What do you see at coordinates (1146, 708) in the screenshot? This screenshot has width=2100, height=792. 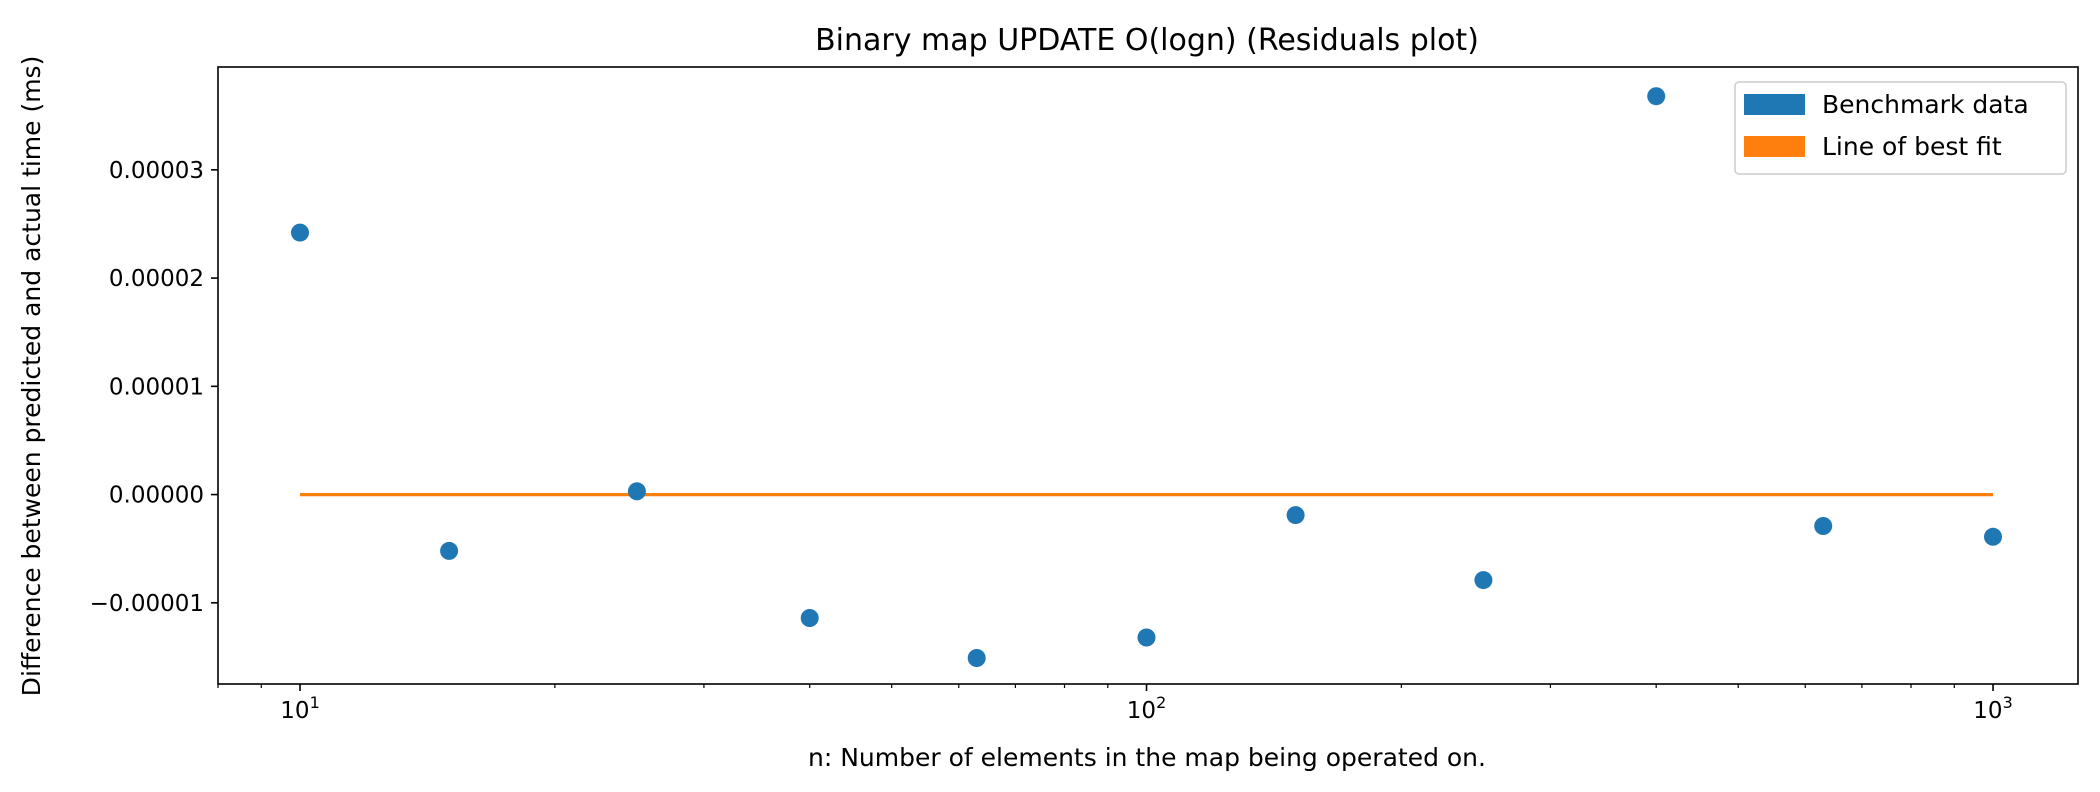 I see `x-tick-label: 10²` at bounding box center [1146, 708].